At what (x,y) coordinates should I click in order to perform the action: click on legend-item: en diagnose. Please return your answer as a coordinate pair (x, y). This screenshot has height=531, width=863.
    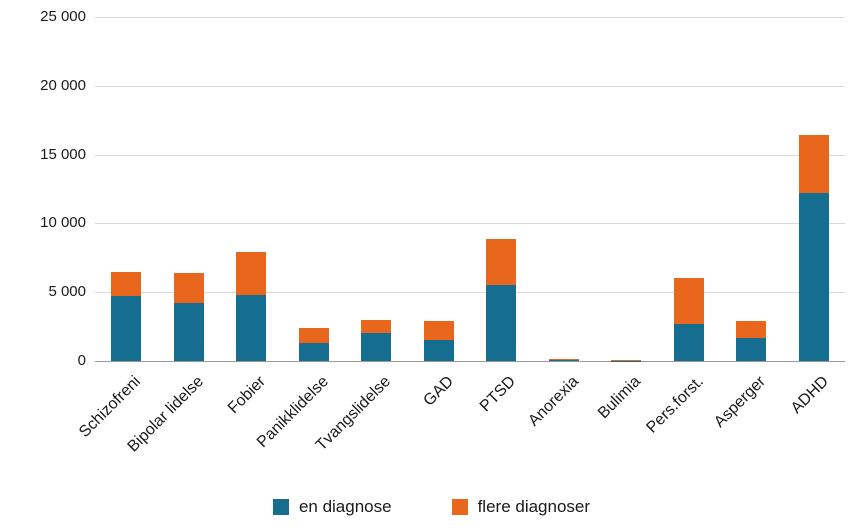
    Looking at the image, I should click on (332, 507).